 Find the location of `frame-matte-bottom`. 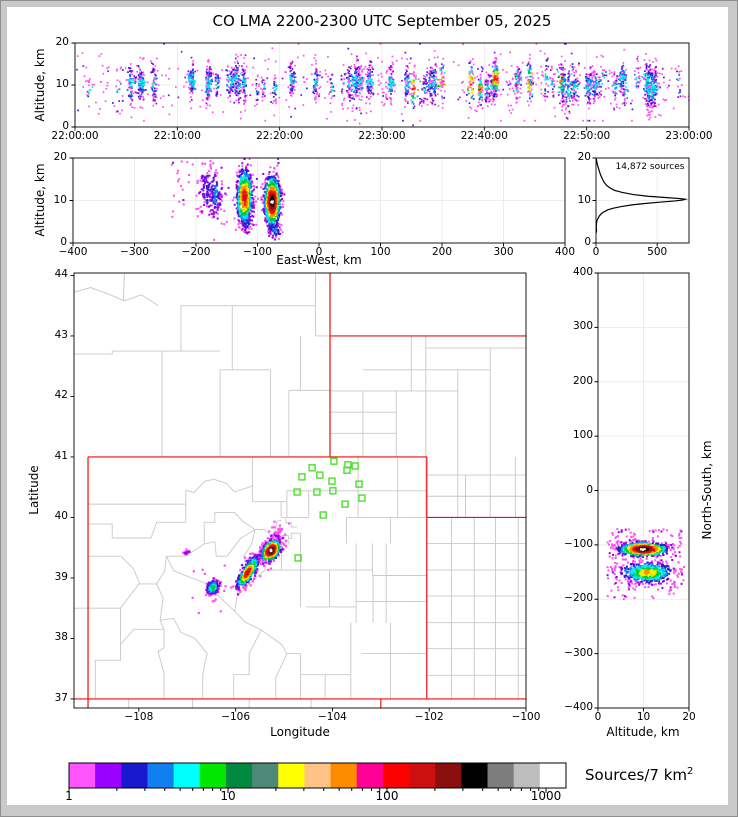

frame-matte-bottom is located at coordinates (369, 810).